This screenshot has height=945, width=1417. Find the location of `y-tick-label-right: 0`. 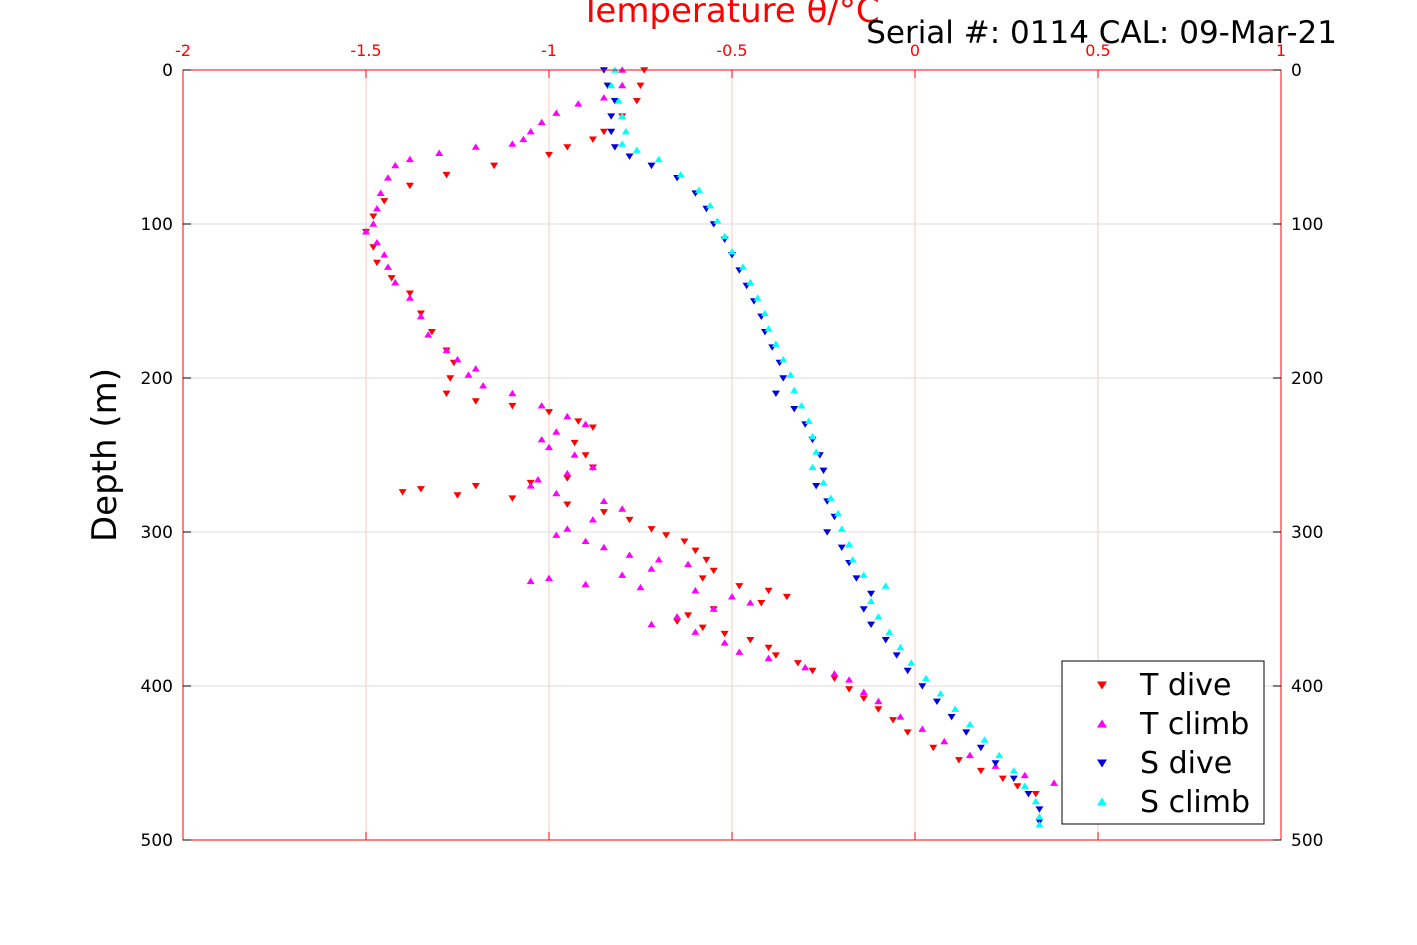

y-tick-label-right: 0 is located at coordinates (1296, 71).